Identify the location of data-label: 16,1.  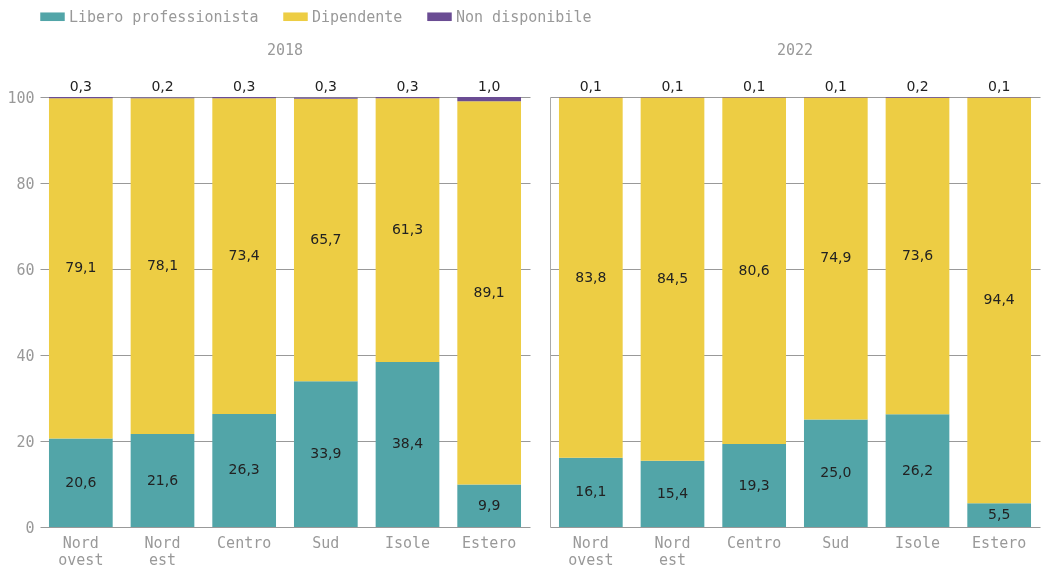
(591, 491).